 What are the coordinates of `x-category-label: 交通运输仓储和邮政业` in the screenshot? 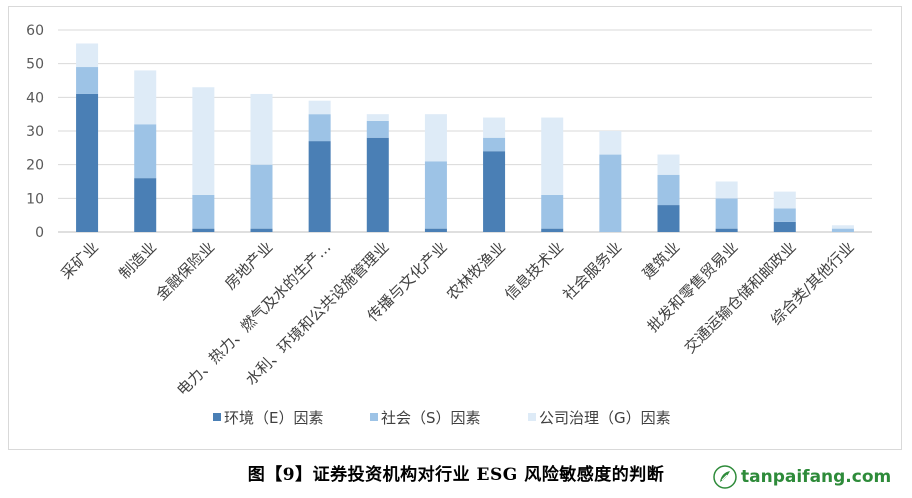 It's located at (740, 297).